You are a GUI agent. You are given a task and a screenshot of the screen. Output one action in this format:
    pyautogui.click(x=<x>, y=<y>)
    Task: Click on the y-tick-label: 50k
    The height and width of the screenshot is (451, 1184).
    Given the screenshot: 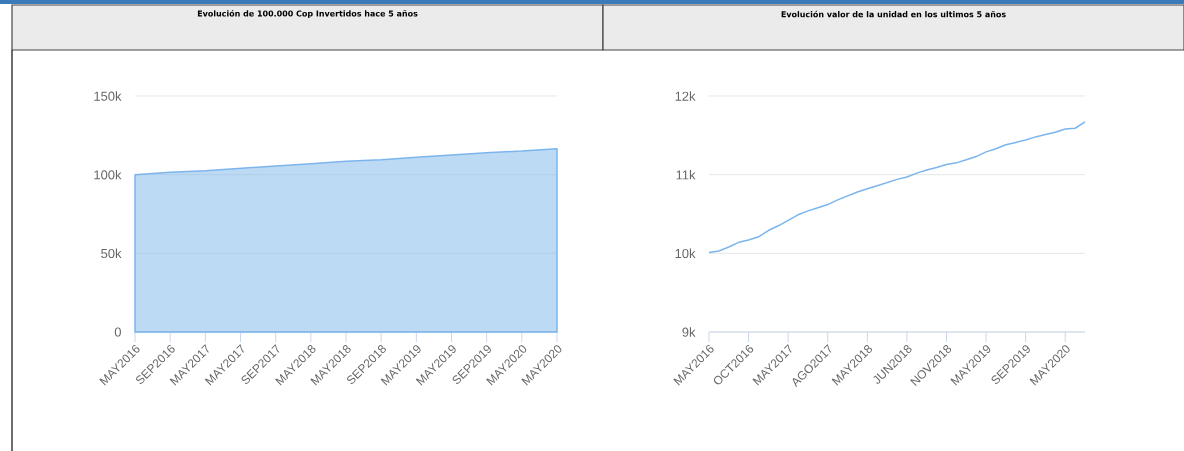 What is the action you would take?
    pyautogui.click(x=111, y=253)
    